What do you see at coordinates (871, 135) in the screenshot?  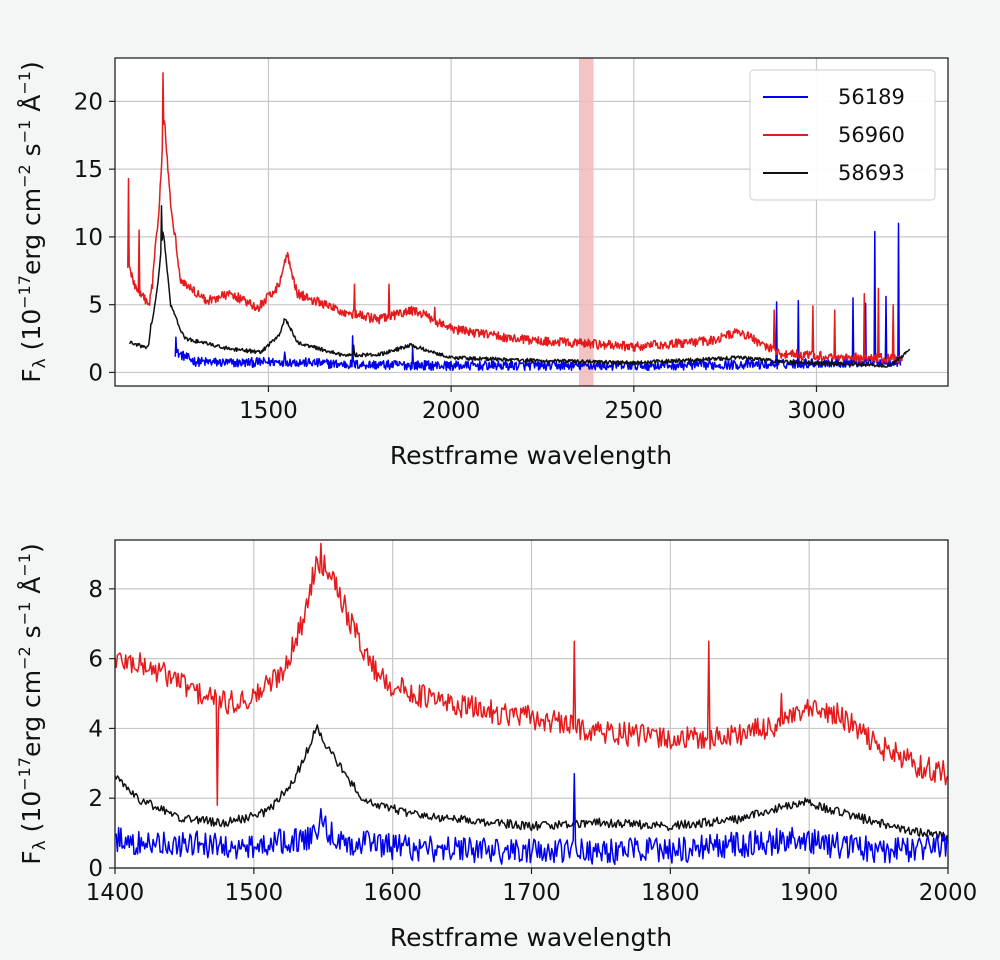 I see `legend-label-56960: 56960` at bounding box center [871, 135].